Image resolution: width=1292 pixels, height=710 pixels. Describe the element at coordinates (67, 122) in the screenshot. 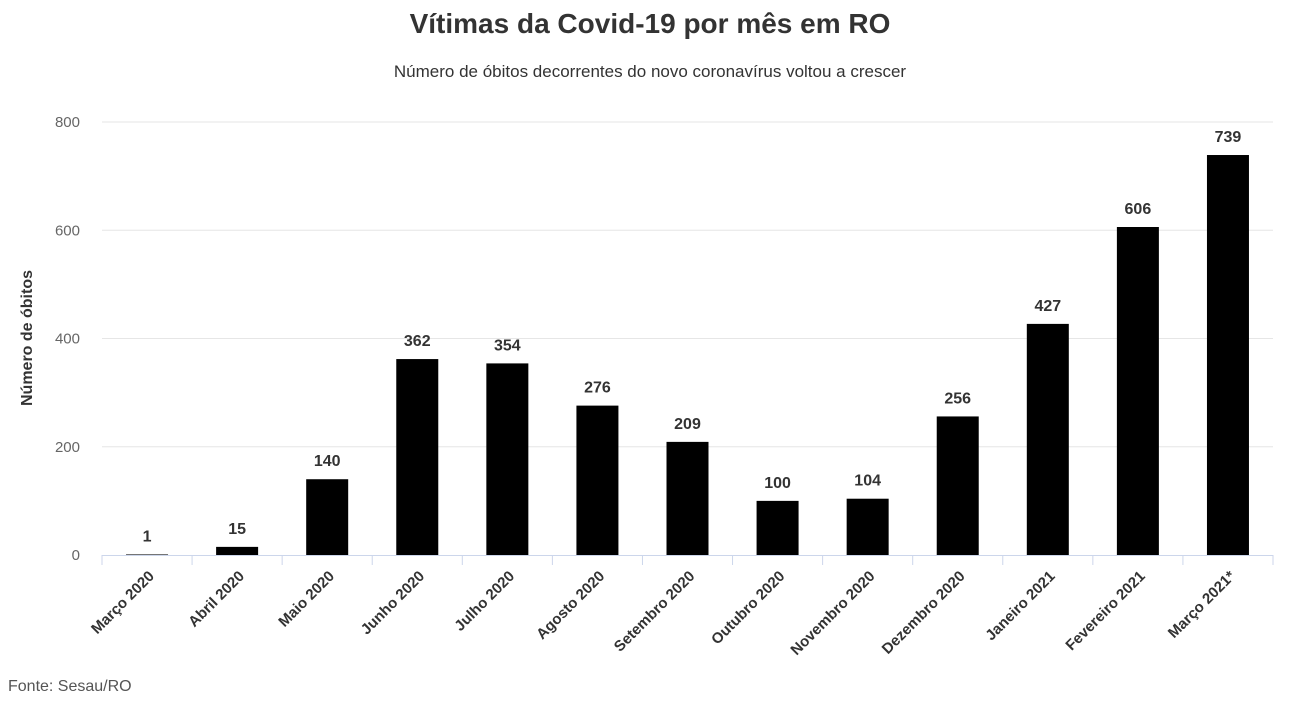

I see `y-tick-label: 800` at that location.